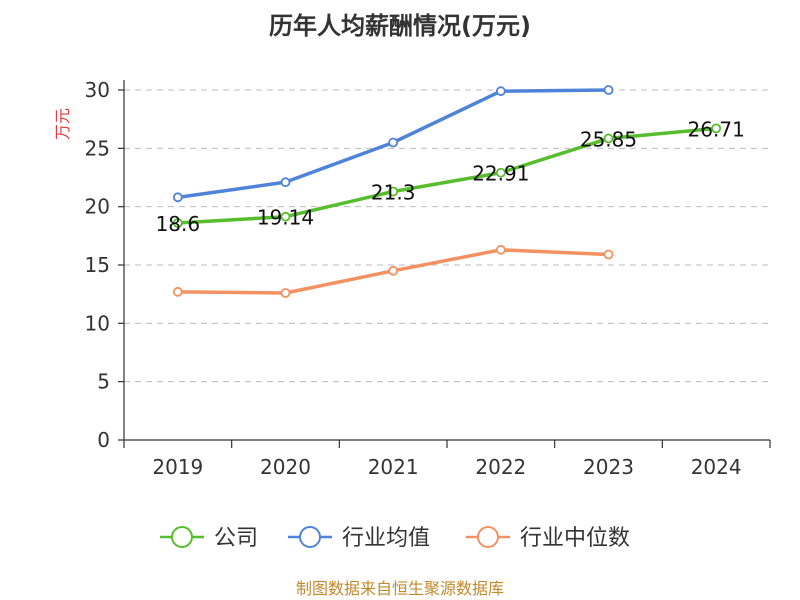 This screenshot has height=600, width=800. Describe the element at coordinates (97, 323) in the screenshot. I see `y-tick-label: 10` at that location.